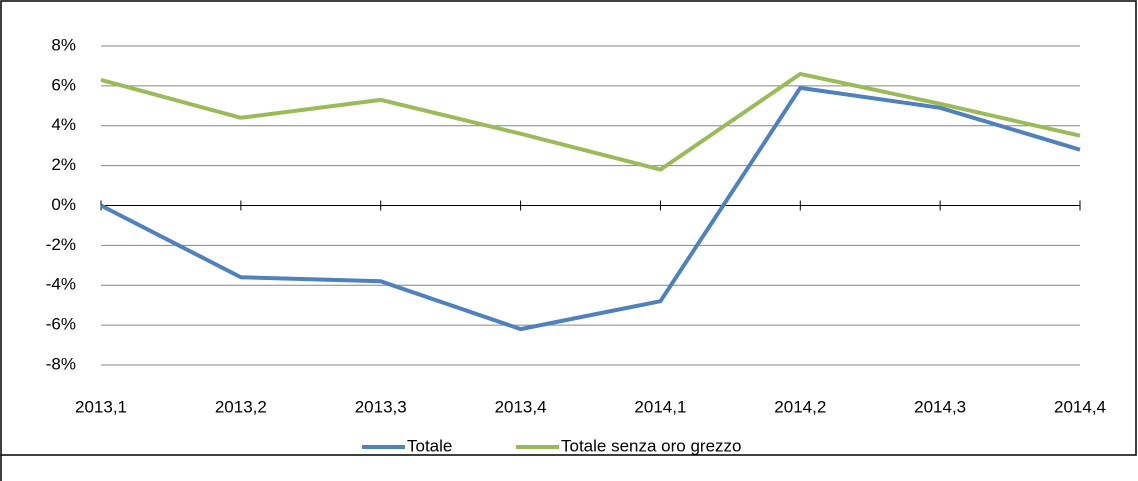 The width and height of the screenshot is (1138, 481). Describe the element at coordinates (101, 406) in the screenshot. I see `x-tick-label: 2013,1` at that location.